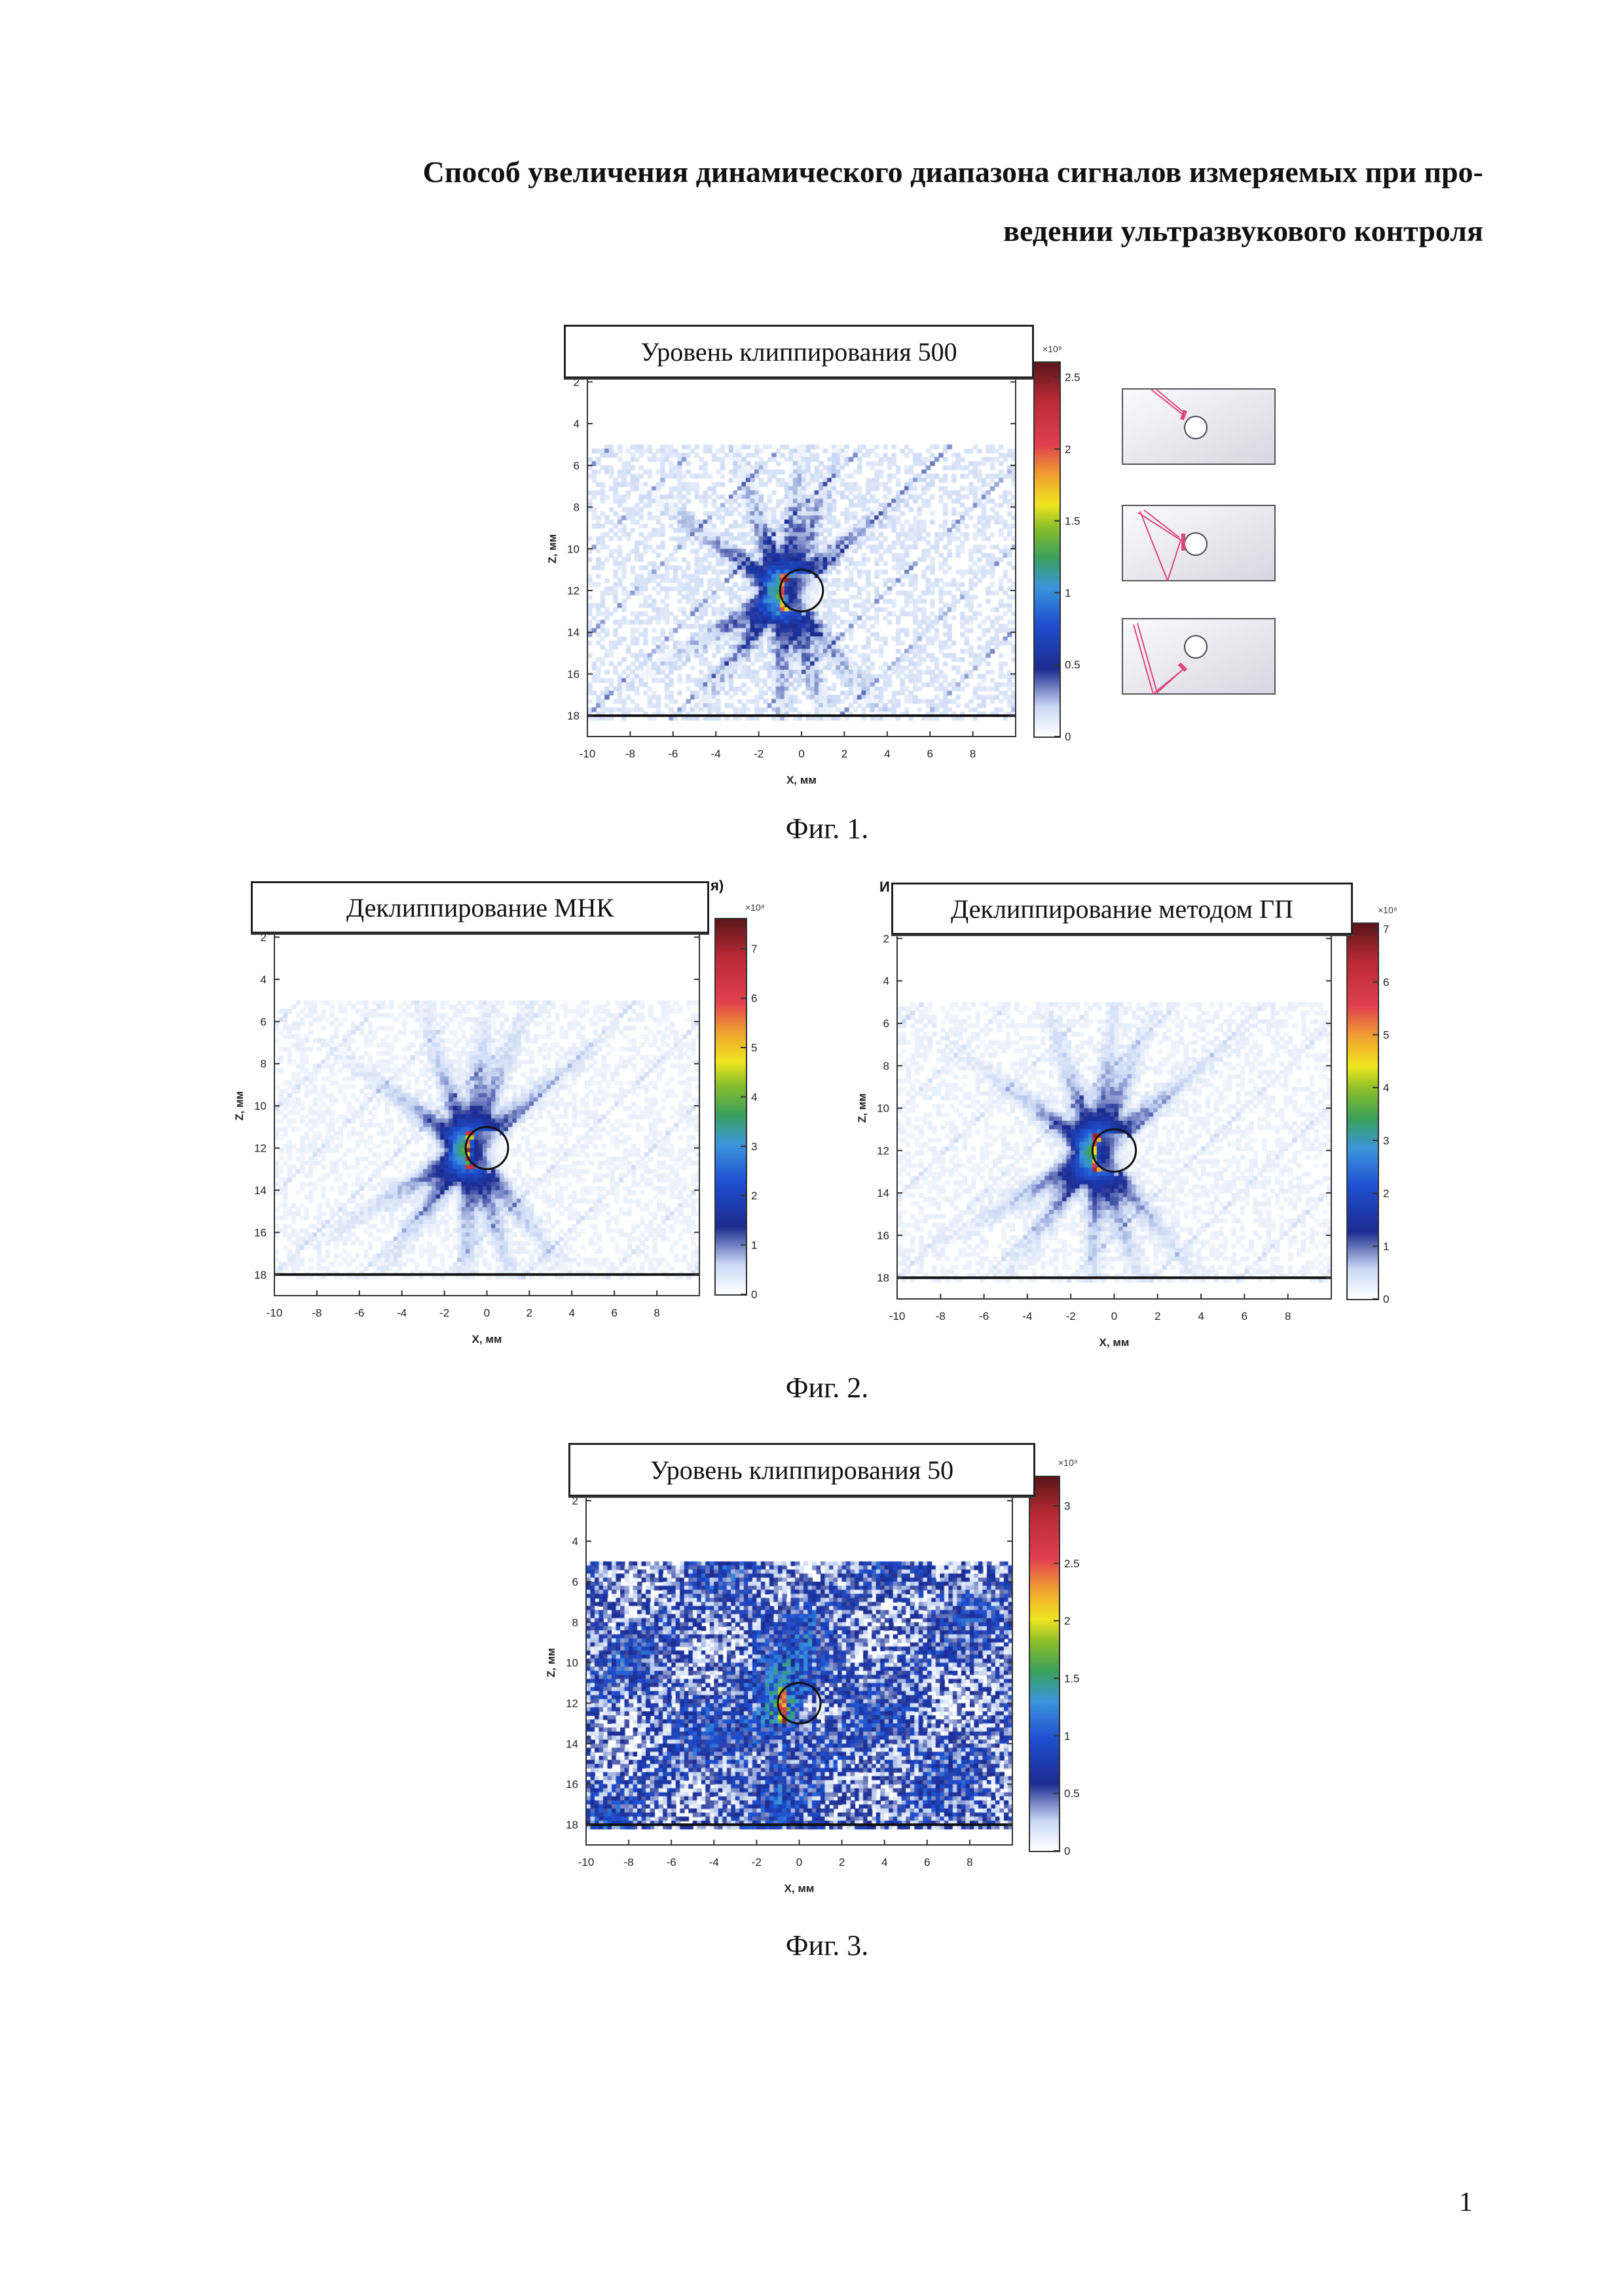 This screenshot has width=1624, height=2296. Describe the element at coordinates (1466, 2202) in the screenshot. I see `page-number: 1` at that location.